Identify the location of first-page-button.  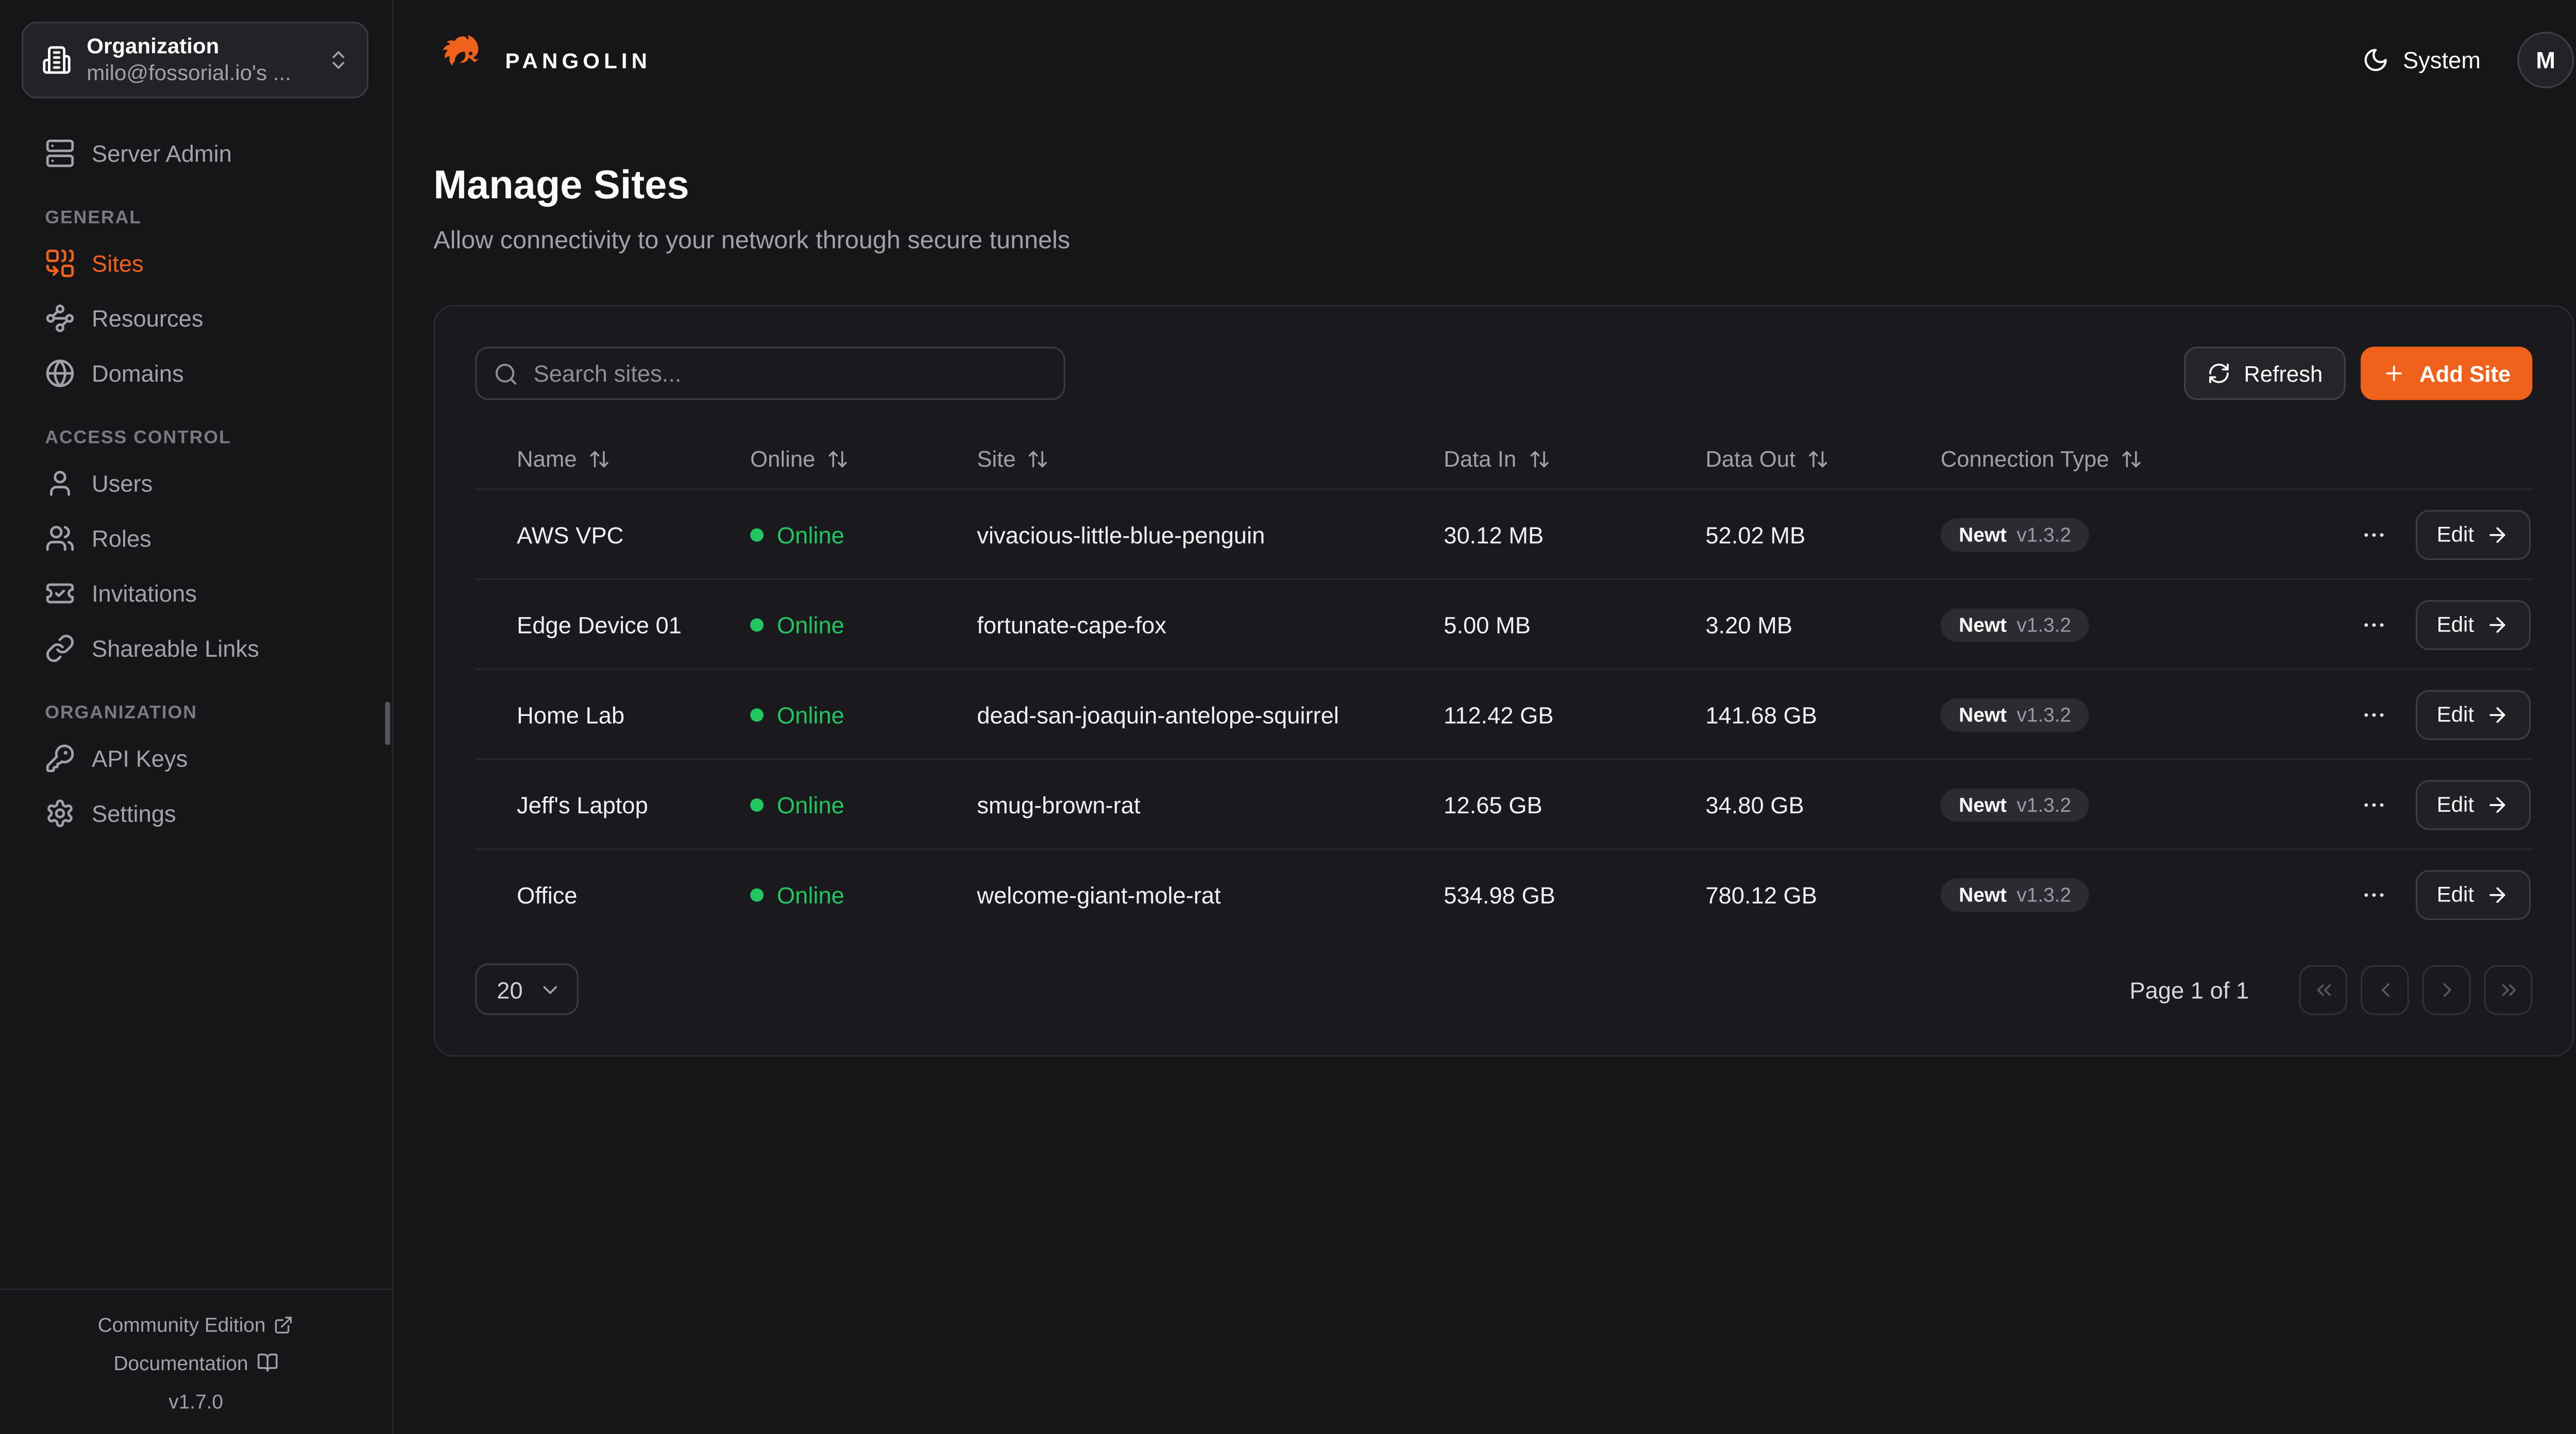
(2323, 989).